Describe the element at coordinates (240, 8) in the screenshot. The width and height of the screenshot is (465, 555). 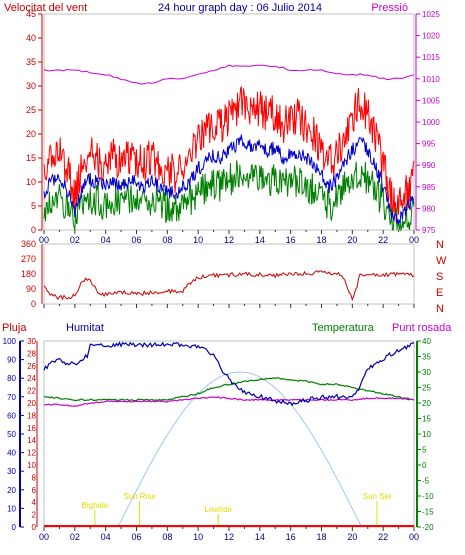
I see `graph-title: 24 hour graph day : 06 Julio 2014` at that location.